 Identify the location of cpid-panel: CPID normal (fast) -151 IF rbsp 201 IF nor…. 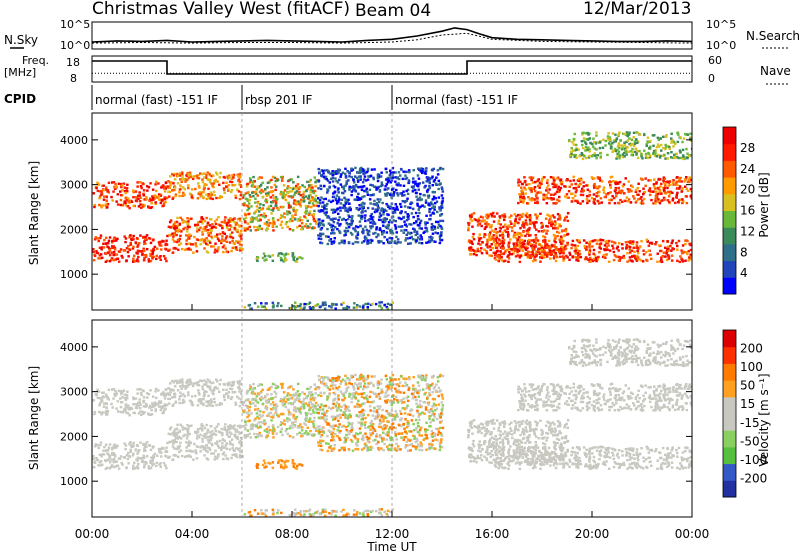
(261, 97).